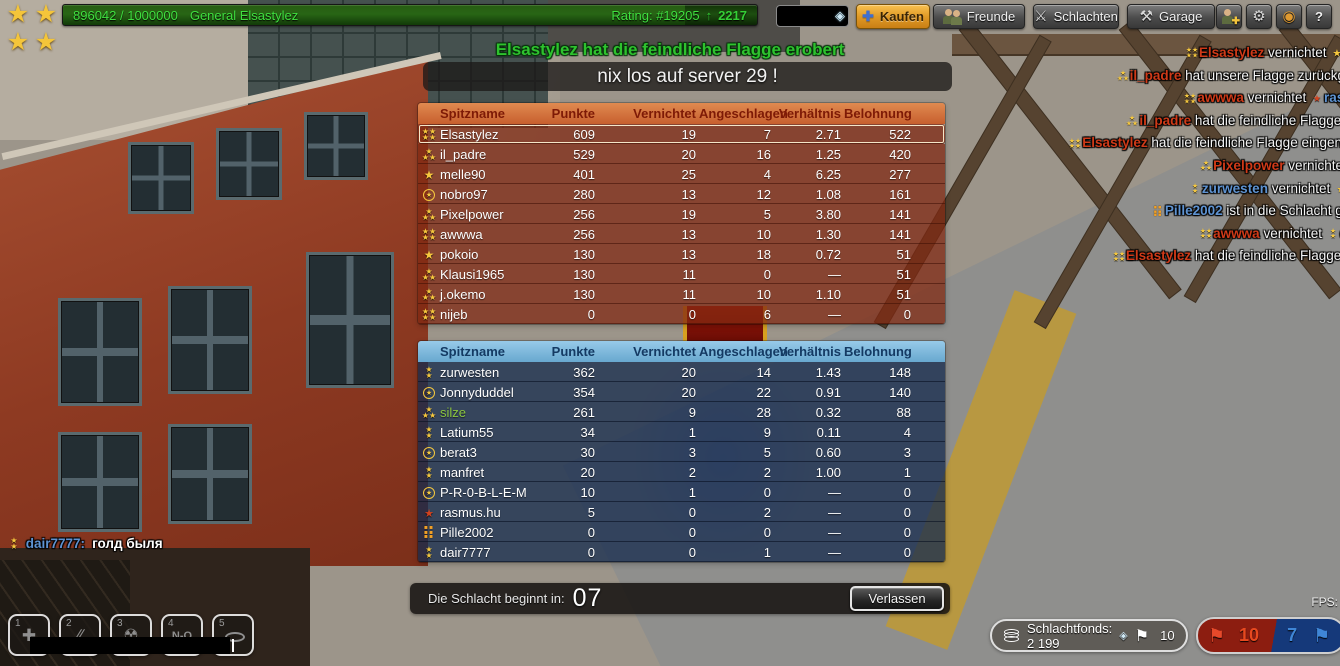 This screenshot has width=1340, height=666. I want to click on garage-button: ⚒ Garage, so click(1171, 16).